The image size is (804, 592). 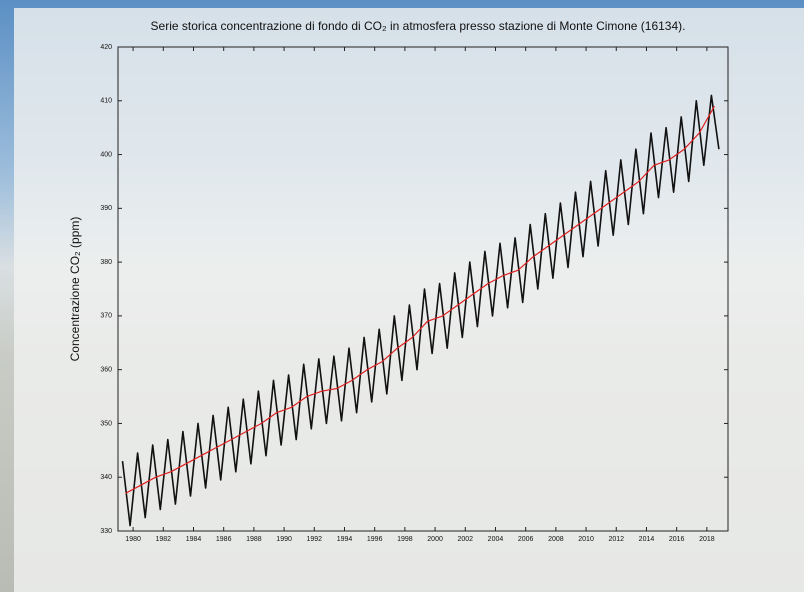 What do you see at coordinates (677, 539) in the screenshot?
I see `x-tick-label: 2016` at bounding box center [677, 539].